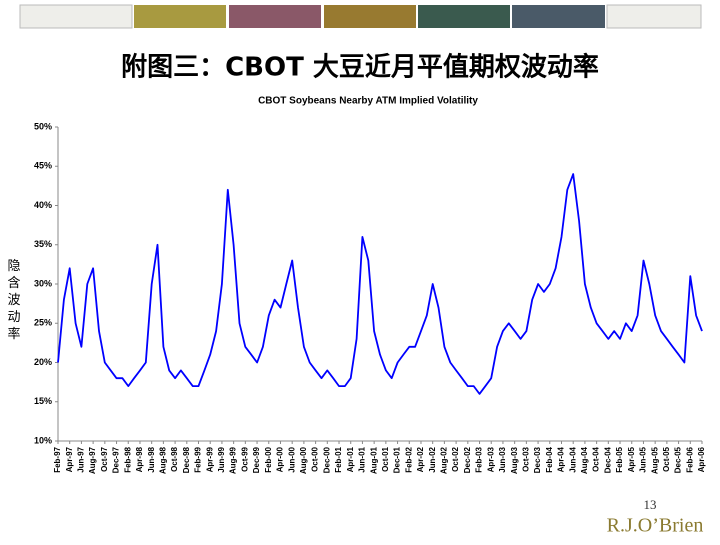 The width and height of the screenshot is (720, 545). I want to click on y-tick-label: 10%, so click(43, 440).